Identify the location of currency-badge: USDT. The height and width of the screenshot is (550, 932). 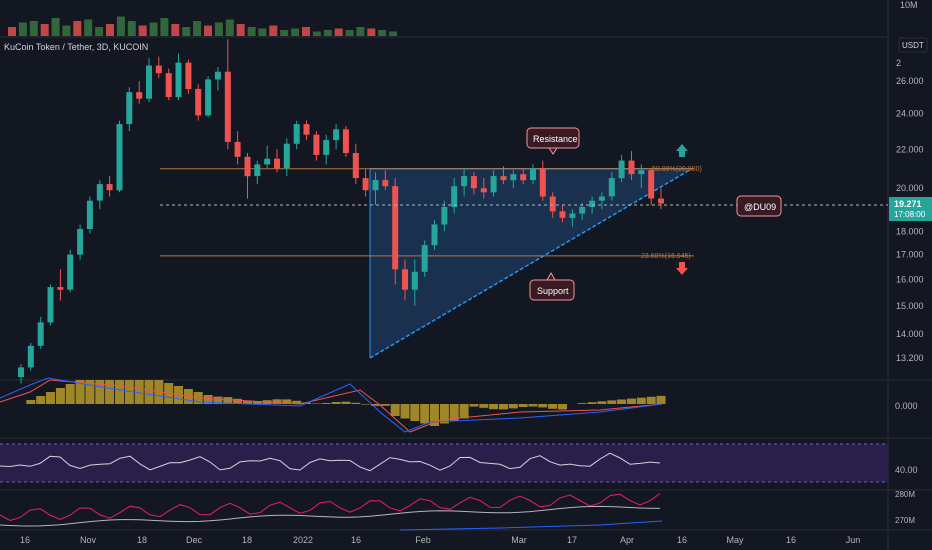
(913, 45).